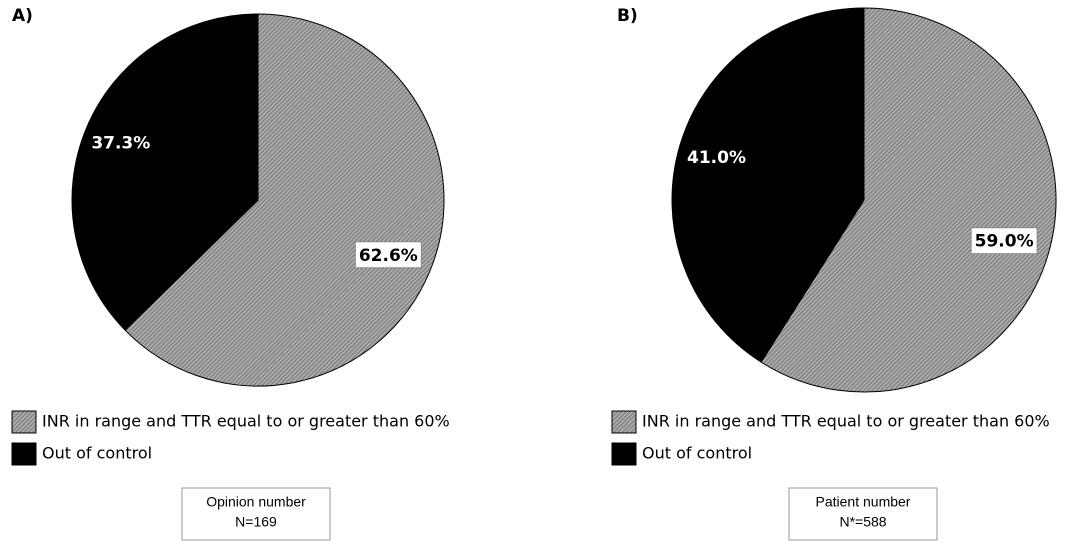 This screenshot has width=1065, height=546. Describe the element at coordinates (863, 502) in the screenshot. I see `note-text: Patient number` at that location.